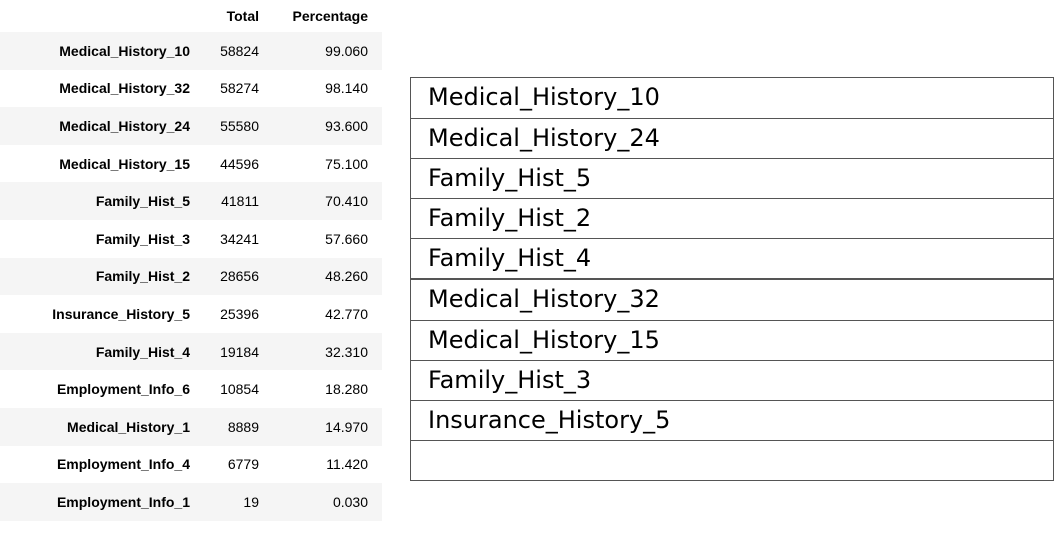 The height and width of the screenshot is (557, 1063). Describe the element at coordinates (243, 426) in the screenshot. I see `total-cell: 8889` at that location.